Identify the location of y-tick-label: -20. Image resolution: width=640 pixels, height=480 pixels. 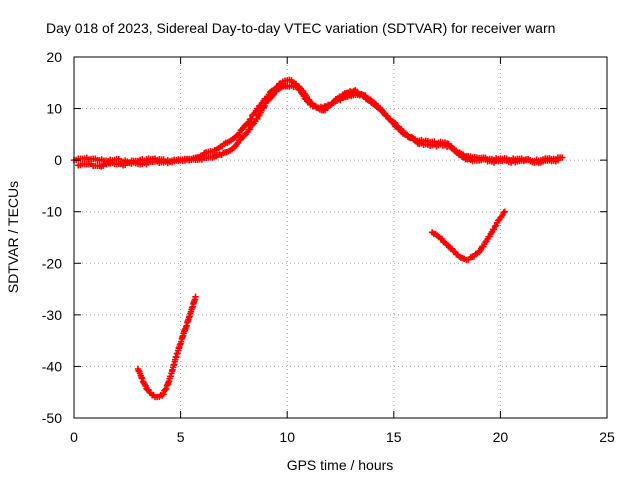
(52, 263).